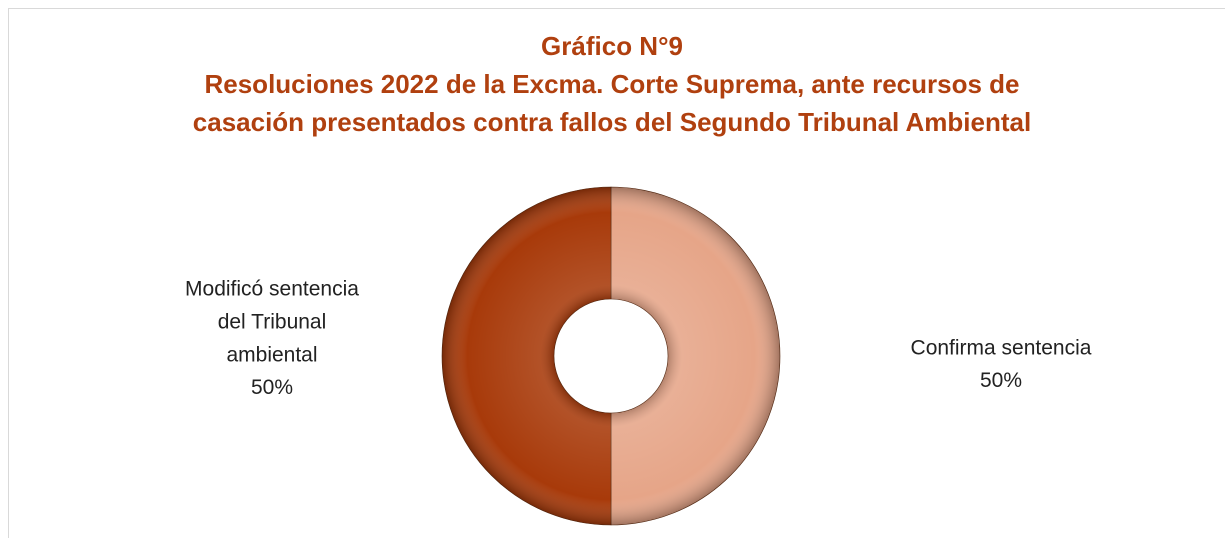  Describe the element at coordinates (1001, 347) in the screenshot. I see `category-label: Confirma sentencia` at that location.